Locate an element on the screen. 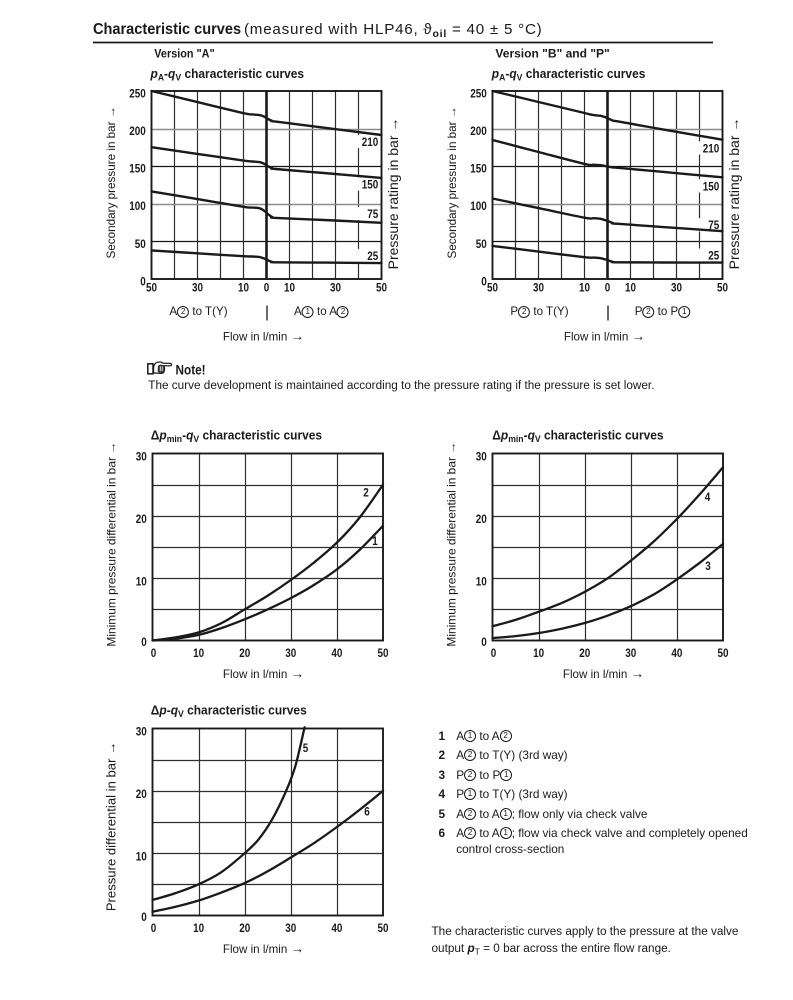 This screenshot has width=793, height=1000. svg-text: 3 is located at coordinates (708, 566).